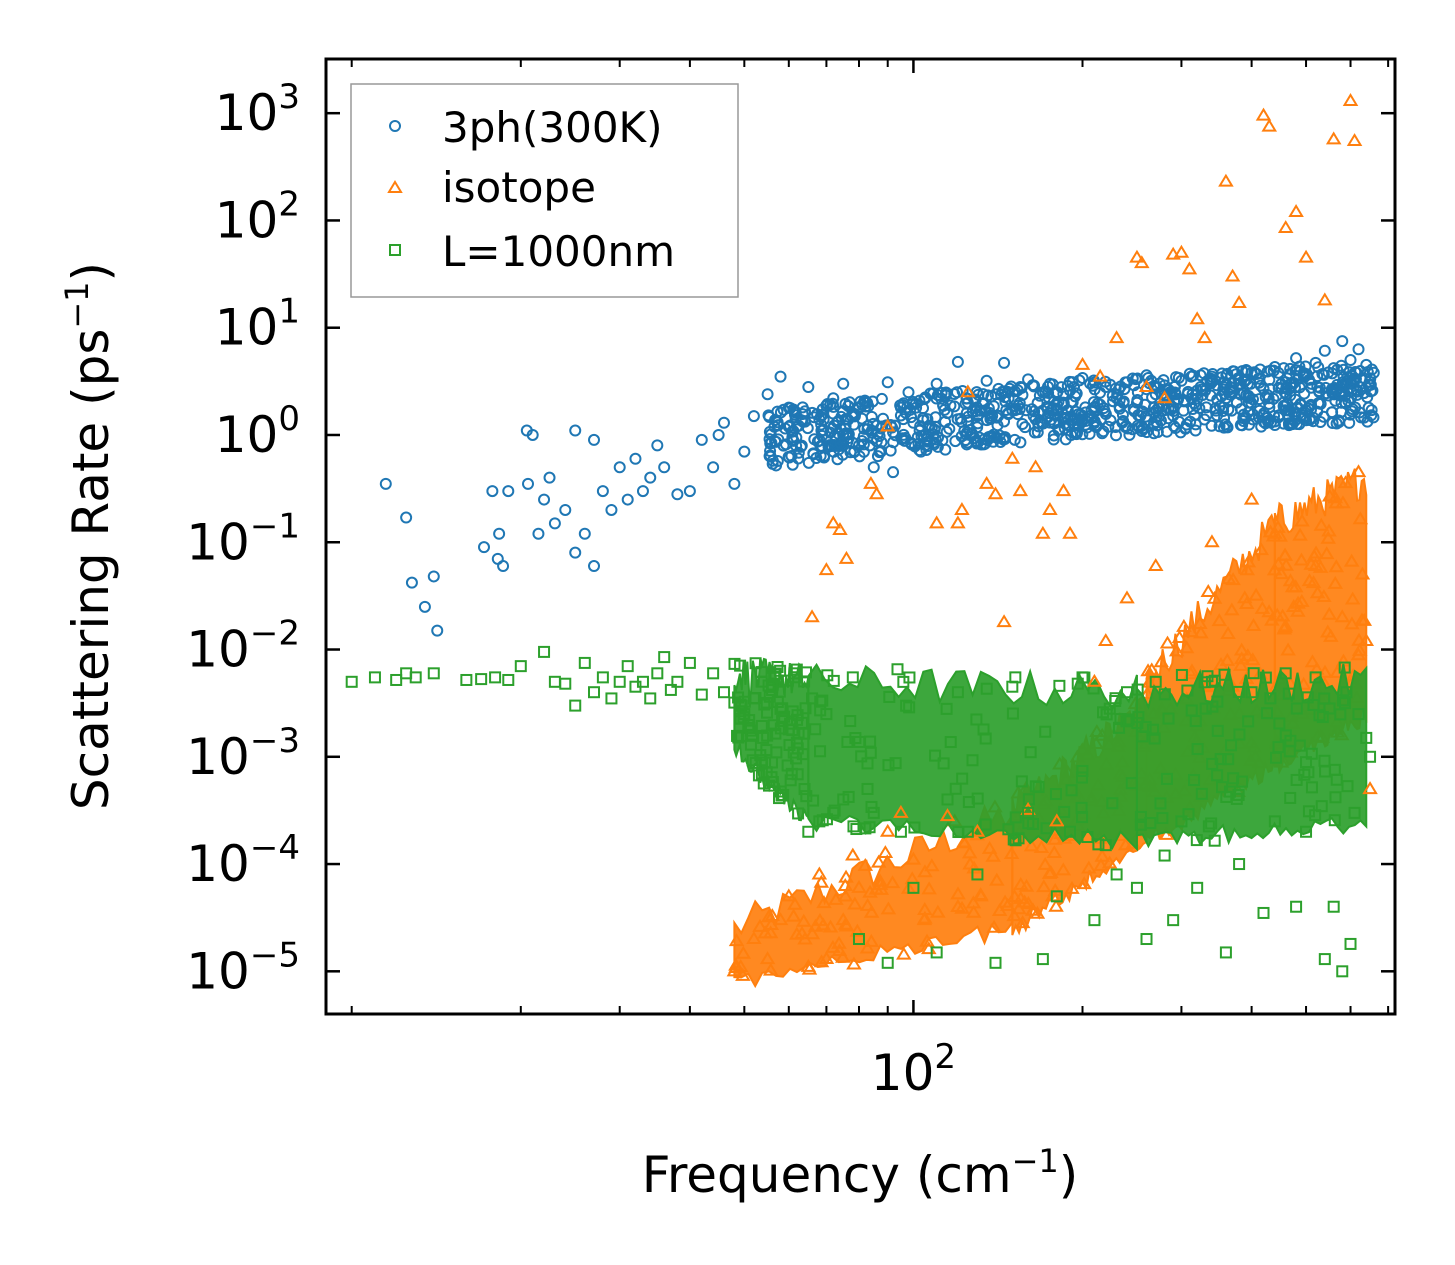 The image size is (1455, 1265). I want to click on x-tick-label: 102, so click(913, 1069).